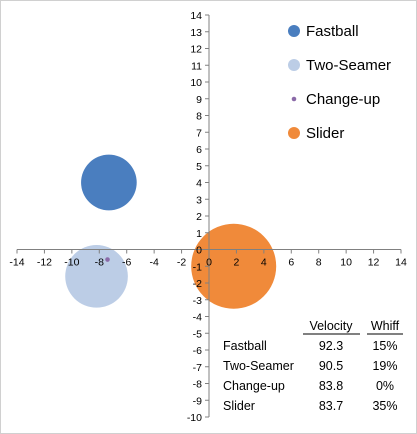 This screenshot has height=434, width=417. I want to click on table-cell-pitch: Slider, so click(239, 406).